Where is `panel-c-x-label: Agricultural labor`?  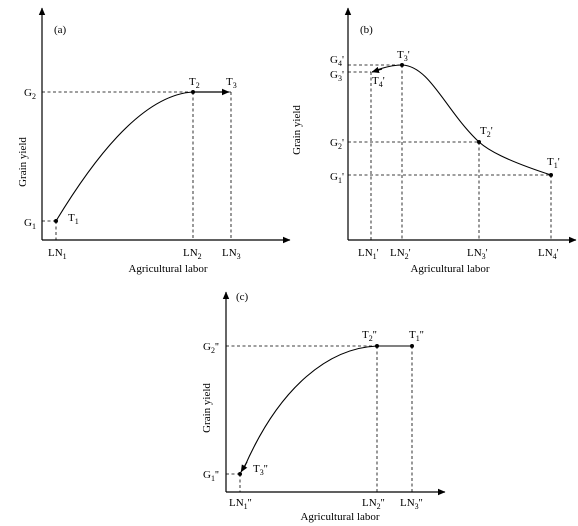
panel-c-x-label: Agricultural labor is located at coordinates (339, 517).